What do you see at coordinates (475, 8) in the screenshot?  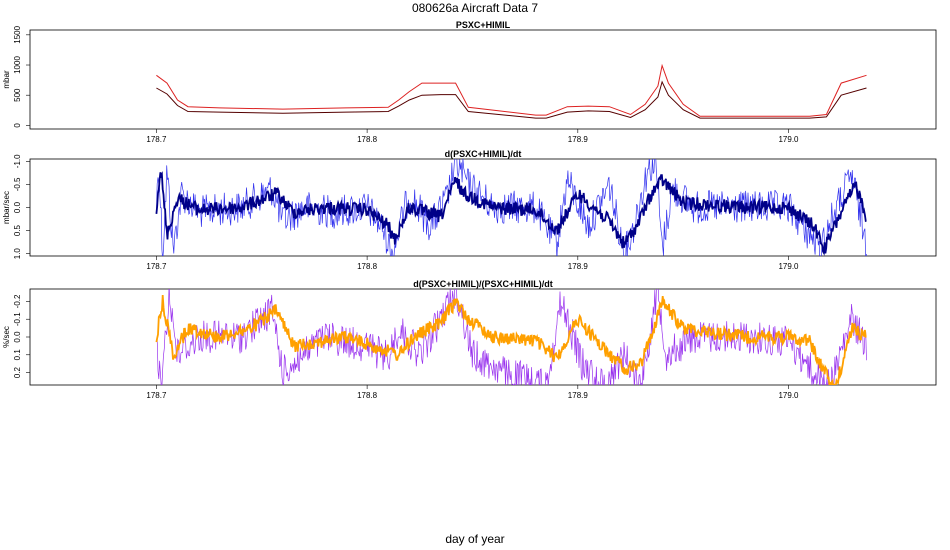 I see `figure-title: 080626a Aircraft Data 7` at bounding box center [475, 8].